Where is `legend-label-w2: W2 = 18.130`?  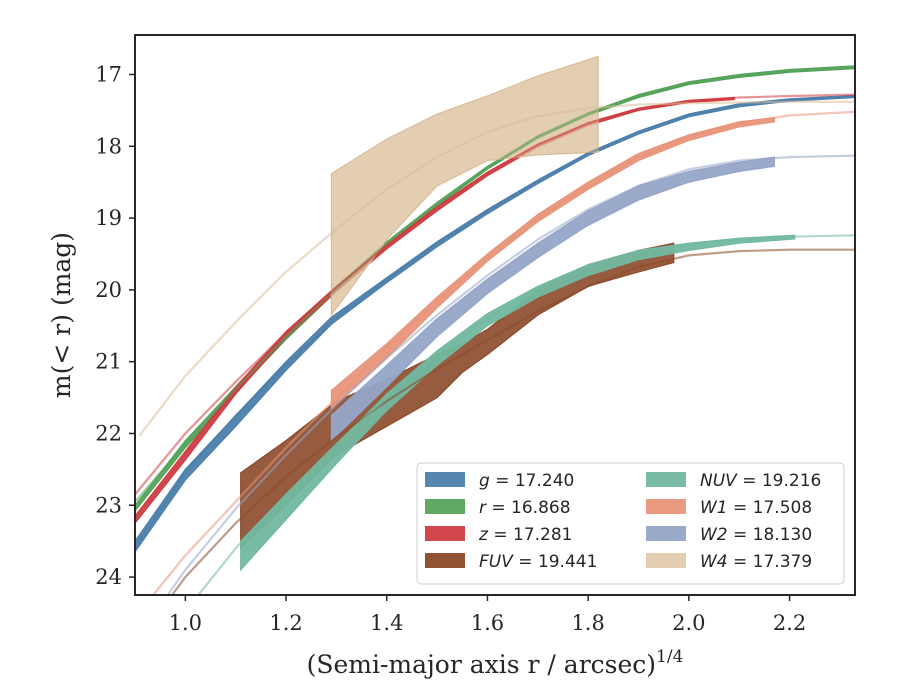 legend-label-w2: W2 = 18.130 is located at coordinates (756, 535).